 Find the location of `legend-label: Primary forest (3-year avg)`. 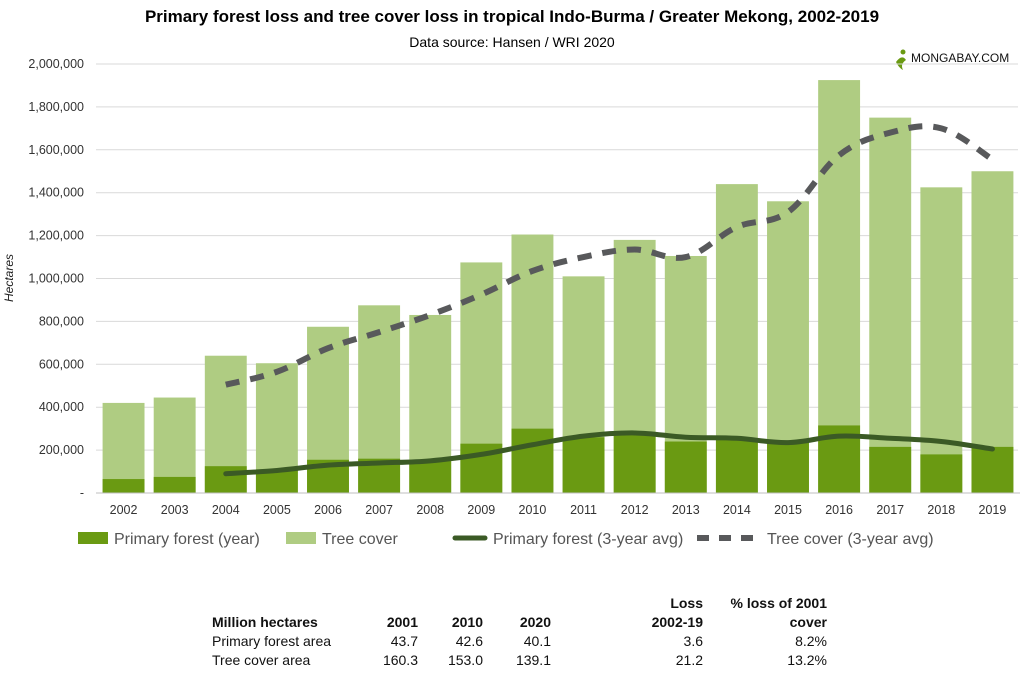

legend-label: Primary forest (3-year avg) is located at coordinates (588, 539).